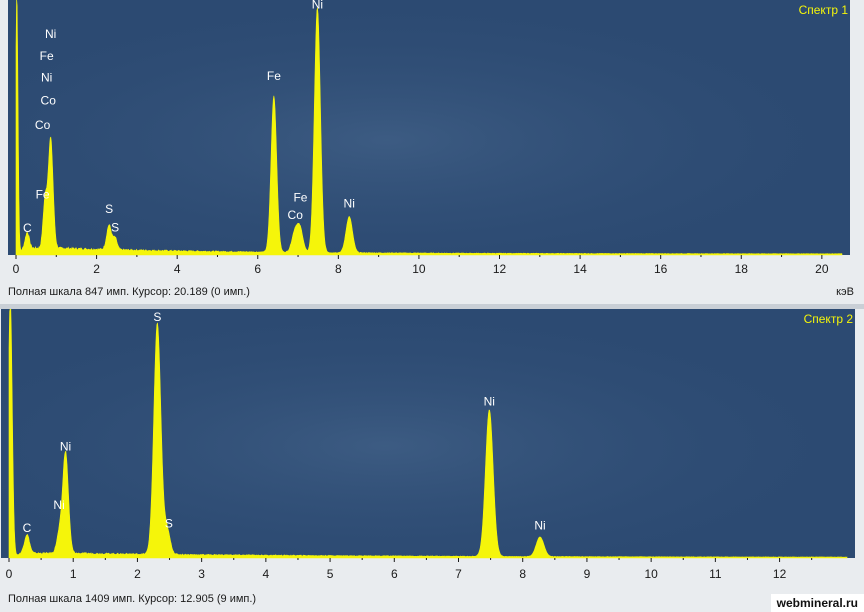  I want to click on x-tick-label: 20, so click(822, 269).